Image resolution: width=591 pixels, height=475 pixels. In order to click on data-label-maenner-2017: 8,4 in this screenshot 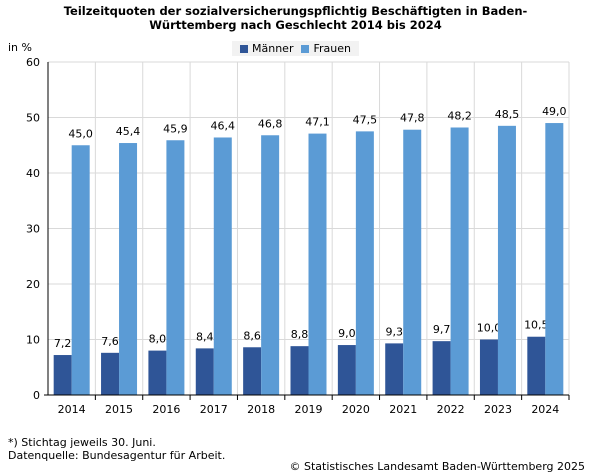, I will do `click(205, 336)`.